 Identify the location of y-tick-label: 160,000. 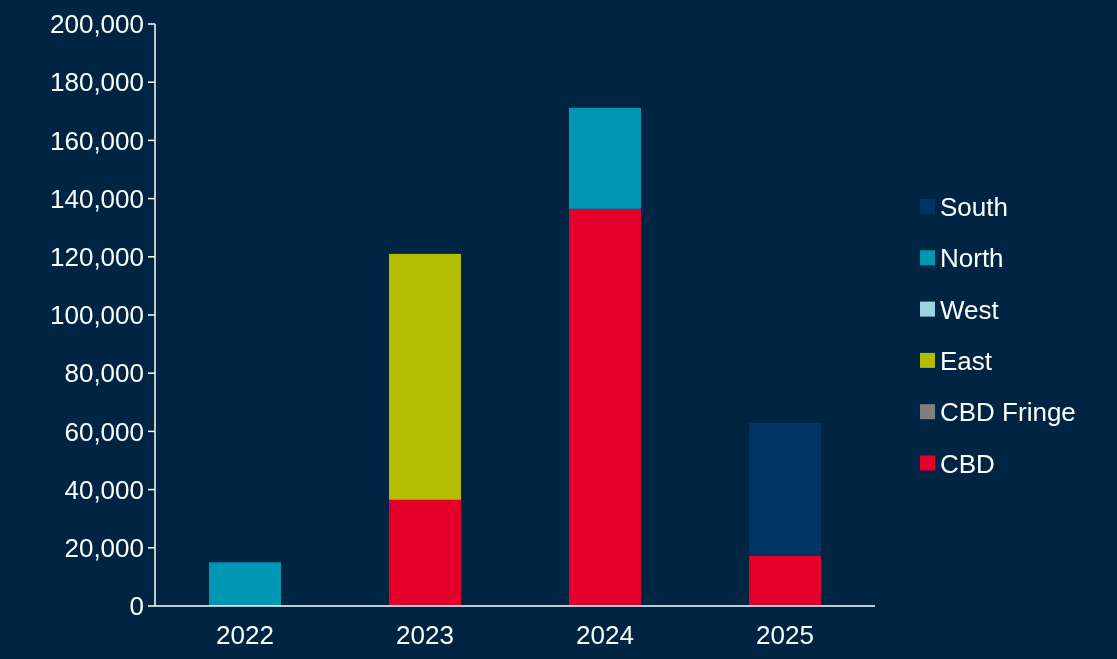
(97, 140).